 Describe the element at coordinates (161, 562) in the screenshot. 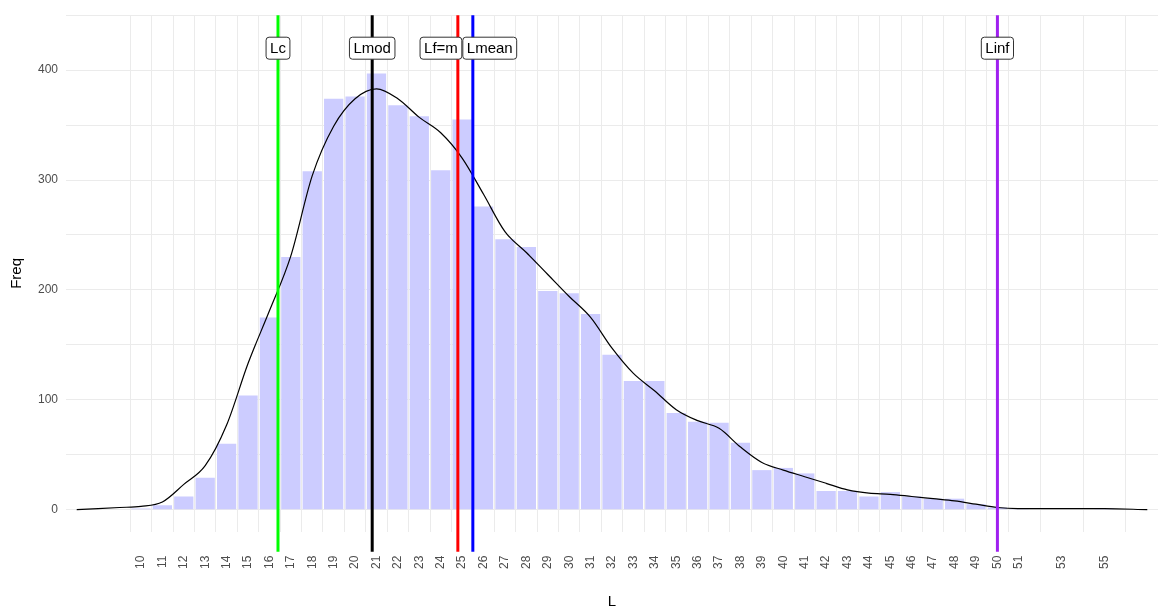

I see `x-tick-label: 11` at that location.